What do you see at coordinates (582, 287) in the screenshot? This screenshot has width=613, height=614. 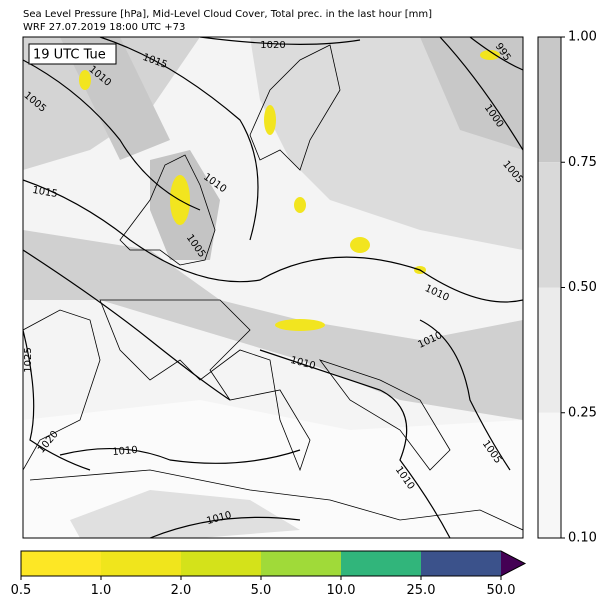 I see `colorbar-tick-label: 0.50` at bounding box center [582, 287].